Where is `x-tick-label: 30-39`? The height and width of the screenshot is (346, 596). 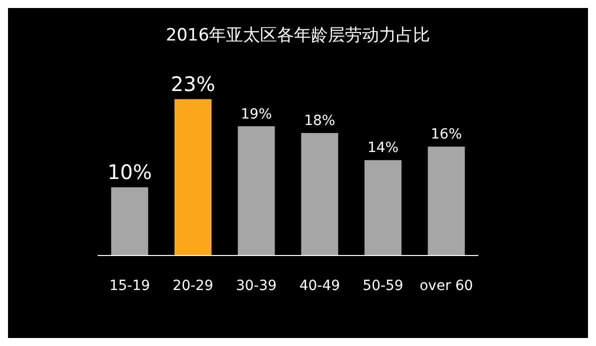
x-tick-label: 30-39 is located at coordinates (256, 286).